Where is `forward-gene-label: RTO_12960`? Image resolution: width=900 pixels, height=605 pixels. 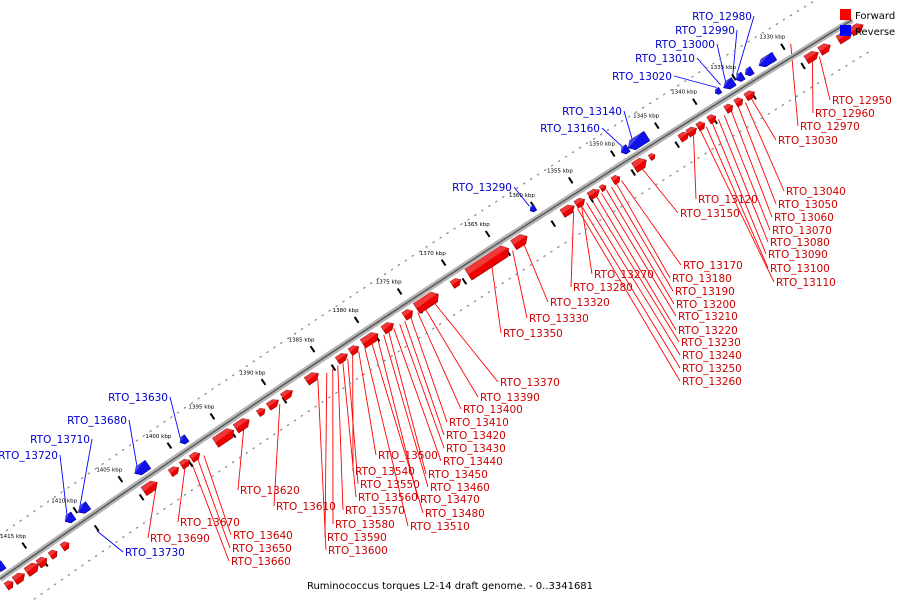 forward-gene-label: RTO_12960 is located at coordinates (845, 114).